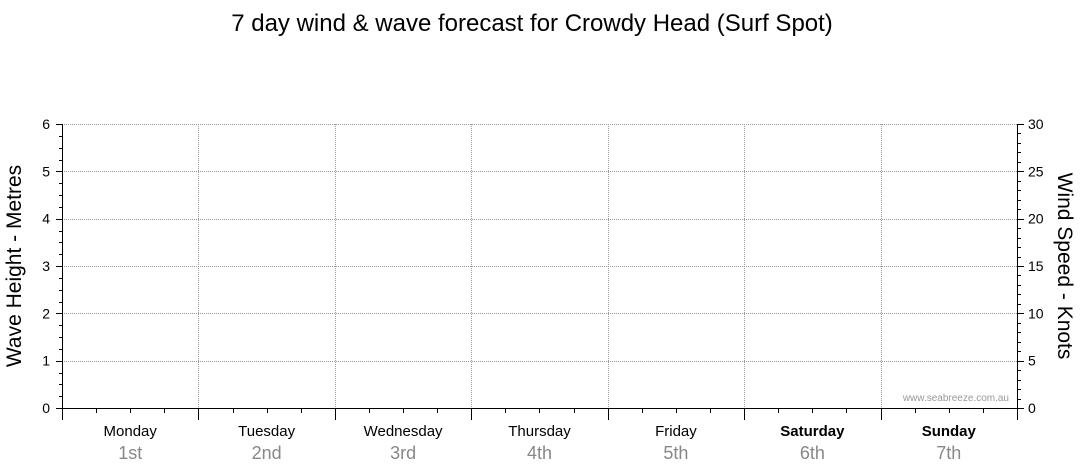 This screenshot has width=1080, height=475. What do you see at coordinates (14, 266) in the screenshot?
I see `left-axis-label: Wave Height - Metres` at bounding box center [14, 266].